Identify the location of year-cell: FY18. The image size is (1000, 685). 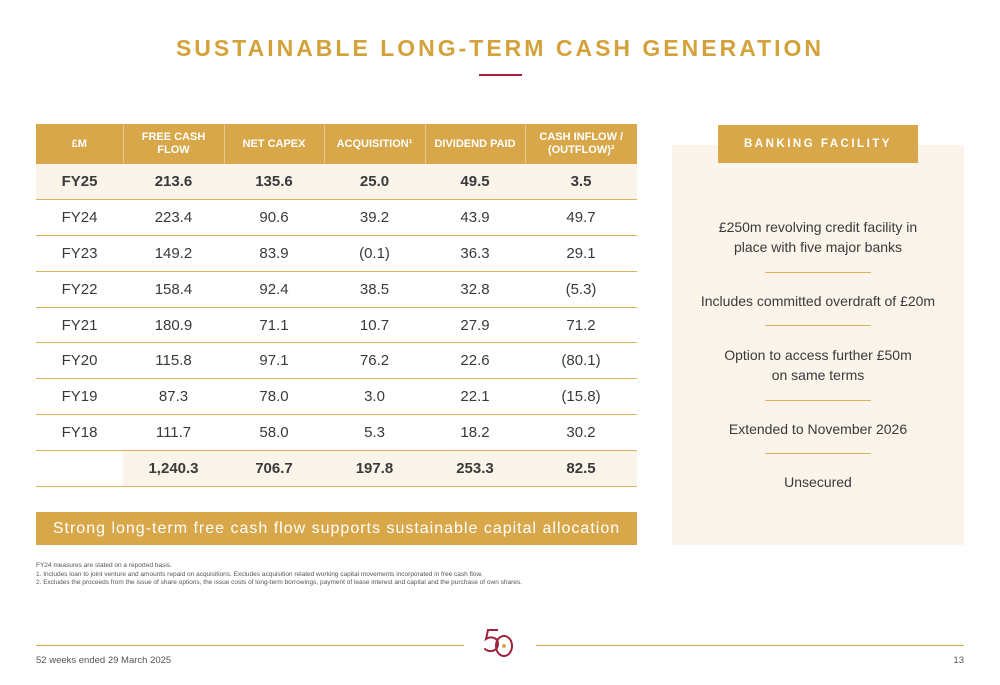
(79, 432).